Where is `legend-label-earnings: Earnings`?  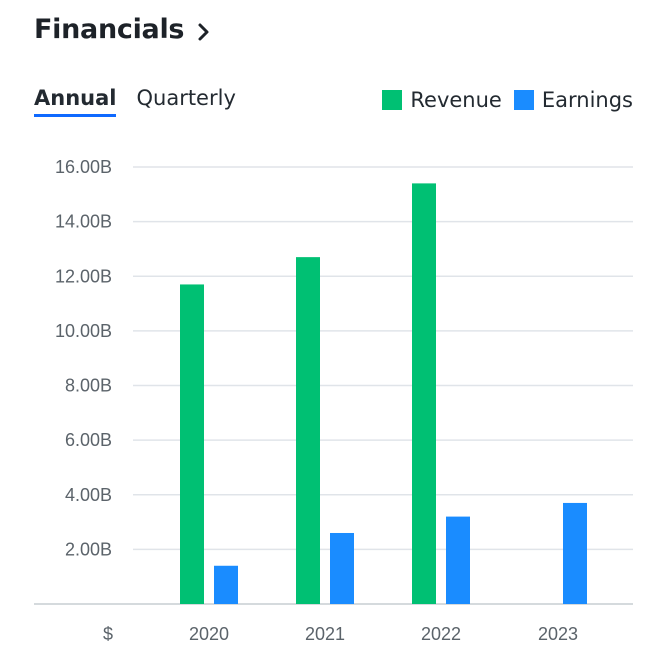 legend-label-earnings: Earnings is located at coordinates (587, 100).